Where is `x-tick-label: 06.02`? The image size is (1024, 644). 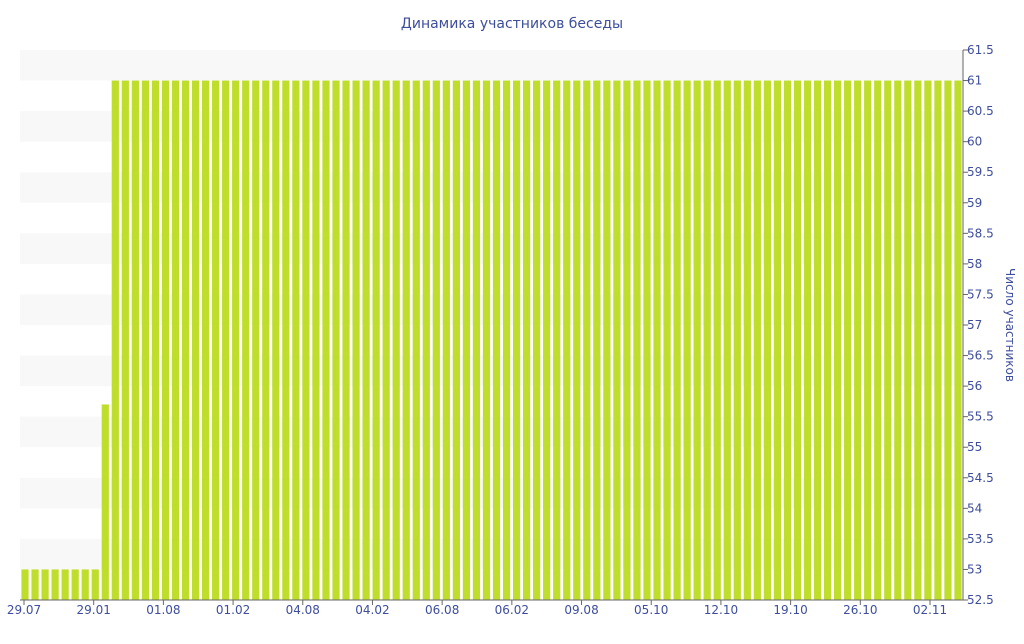 x-tick-label: 06.02 is located at coordinates (512, 610).